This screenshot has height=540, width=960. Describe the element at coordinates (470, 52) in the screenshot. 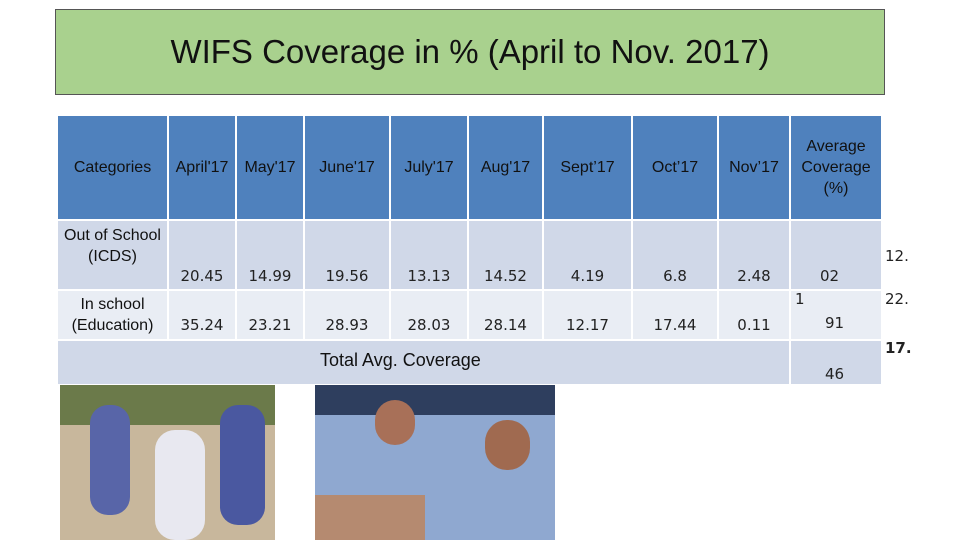

I see `title: WIFS Coverage in % (April to Nov. 2017)` at that location.